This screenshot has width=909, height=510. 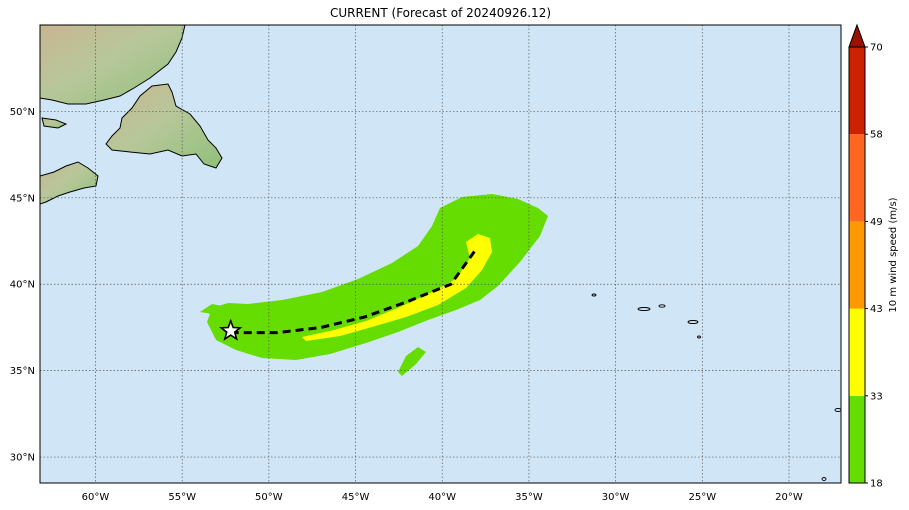 What do you see at coordinates (857, 35) in the screenshot?
I see `colorbar-extend-arrow` at bounding box center [857, 35].